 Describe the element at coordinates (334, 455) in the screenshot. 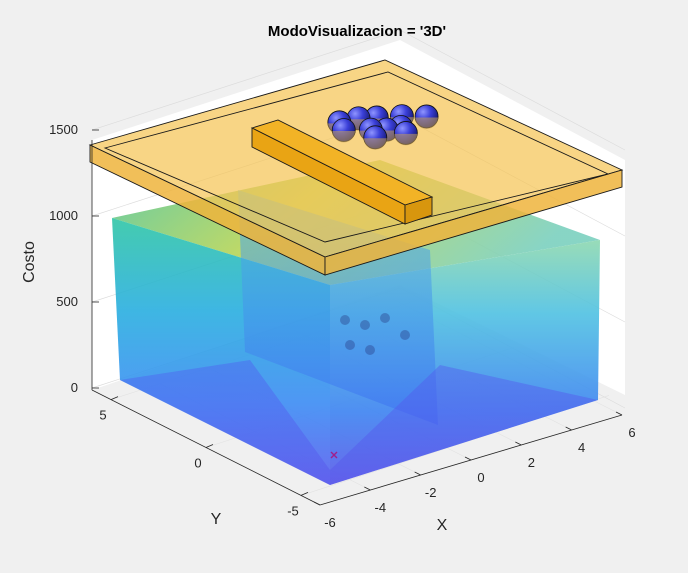

I see `best-position-marker` at that location.